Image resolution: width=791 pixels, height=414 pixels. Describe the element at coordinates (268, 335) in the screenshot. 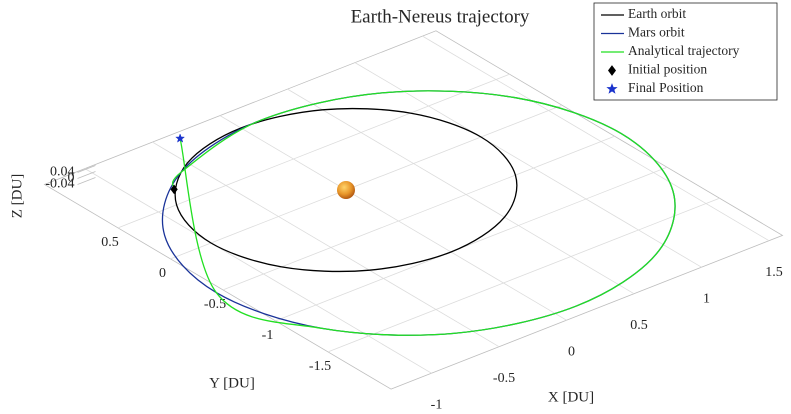

I see `y-tick-label: -1` at that location.